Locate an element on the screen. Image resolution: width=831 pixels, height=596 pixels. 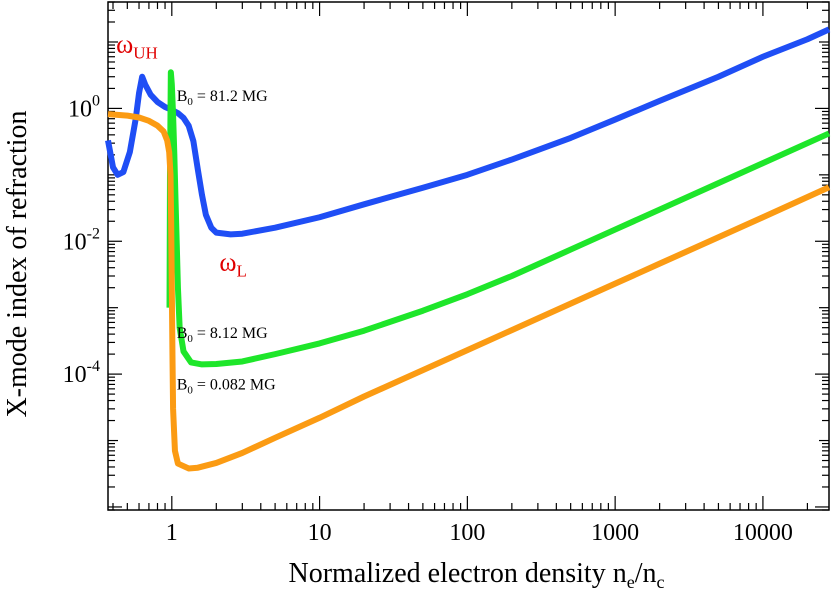
x-axis-label-mid: /n is located at coordinates (646, 573).